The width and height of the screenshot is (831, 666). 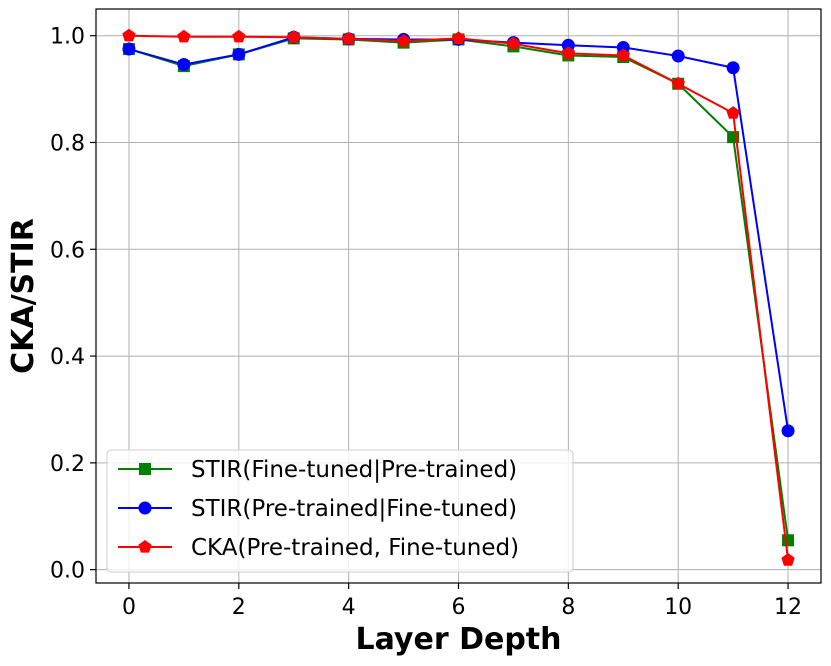 I want to click on data-point-stir-ft-pt, so click(x=788, y=540).